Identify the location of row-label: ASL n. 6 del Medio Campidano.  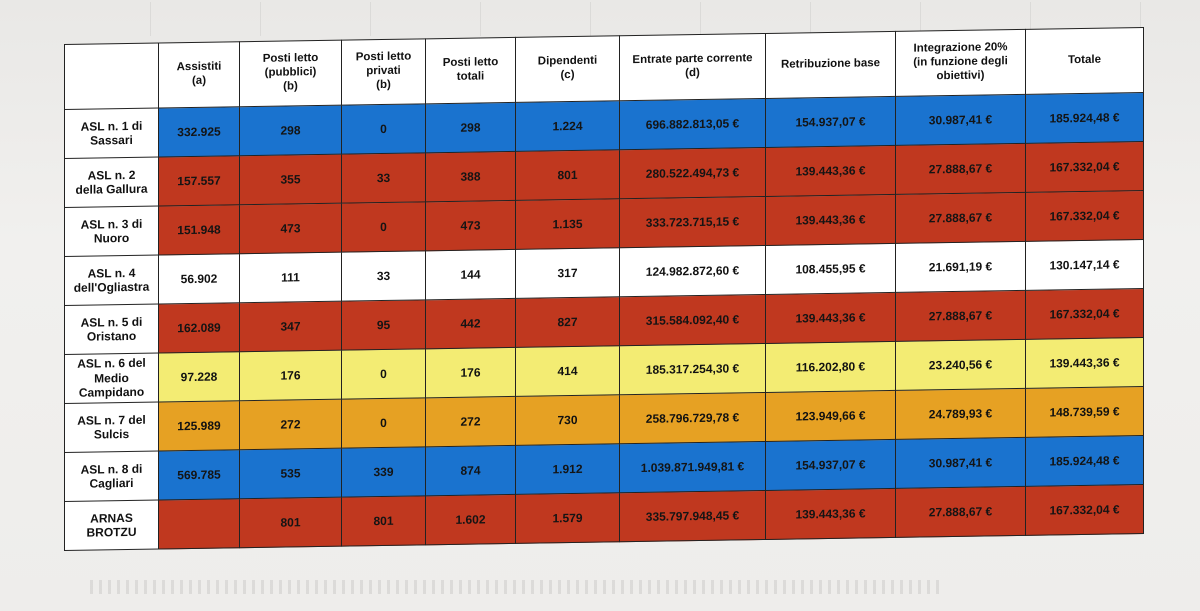
(111, 378).